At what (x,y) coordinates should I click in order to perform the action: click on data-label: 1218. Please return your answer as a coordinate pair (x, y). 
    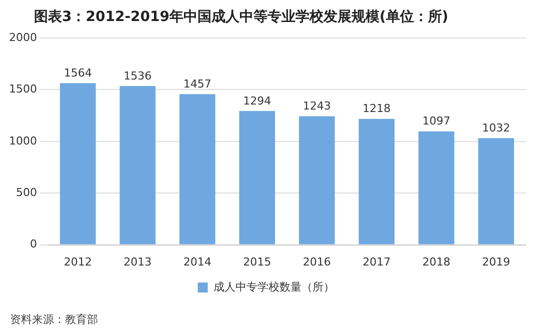
    Looking at the image, I should click on (376, 109).